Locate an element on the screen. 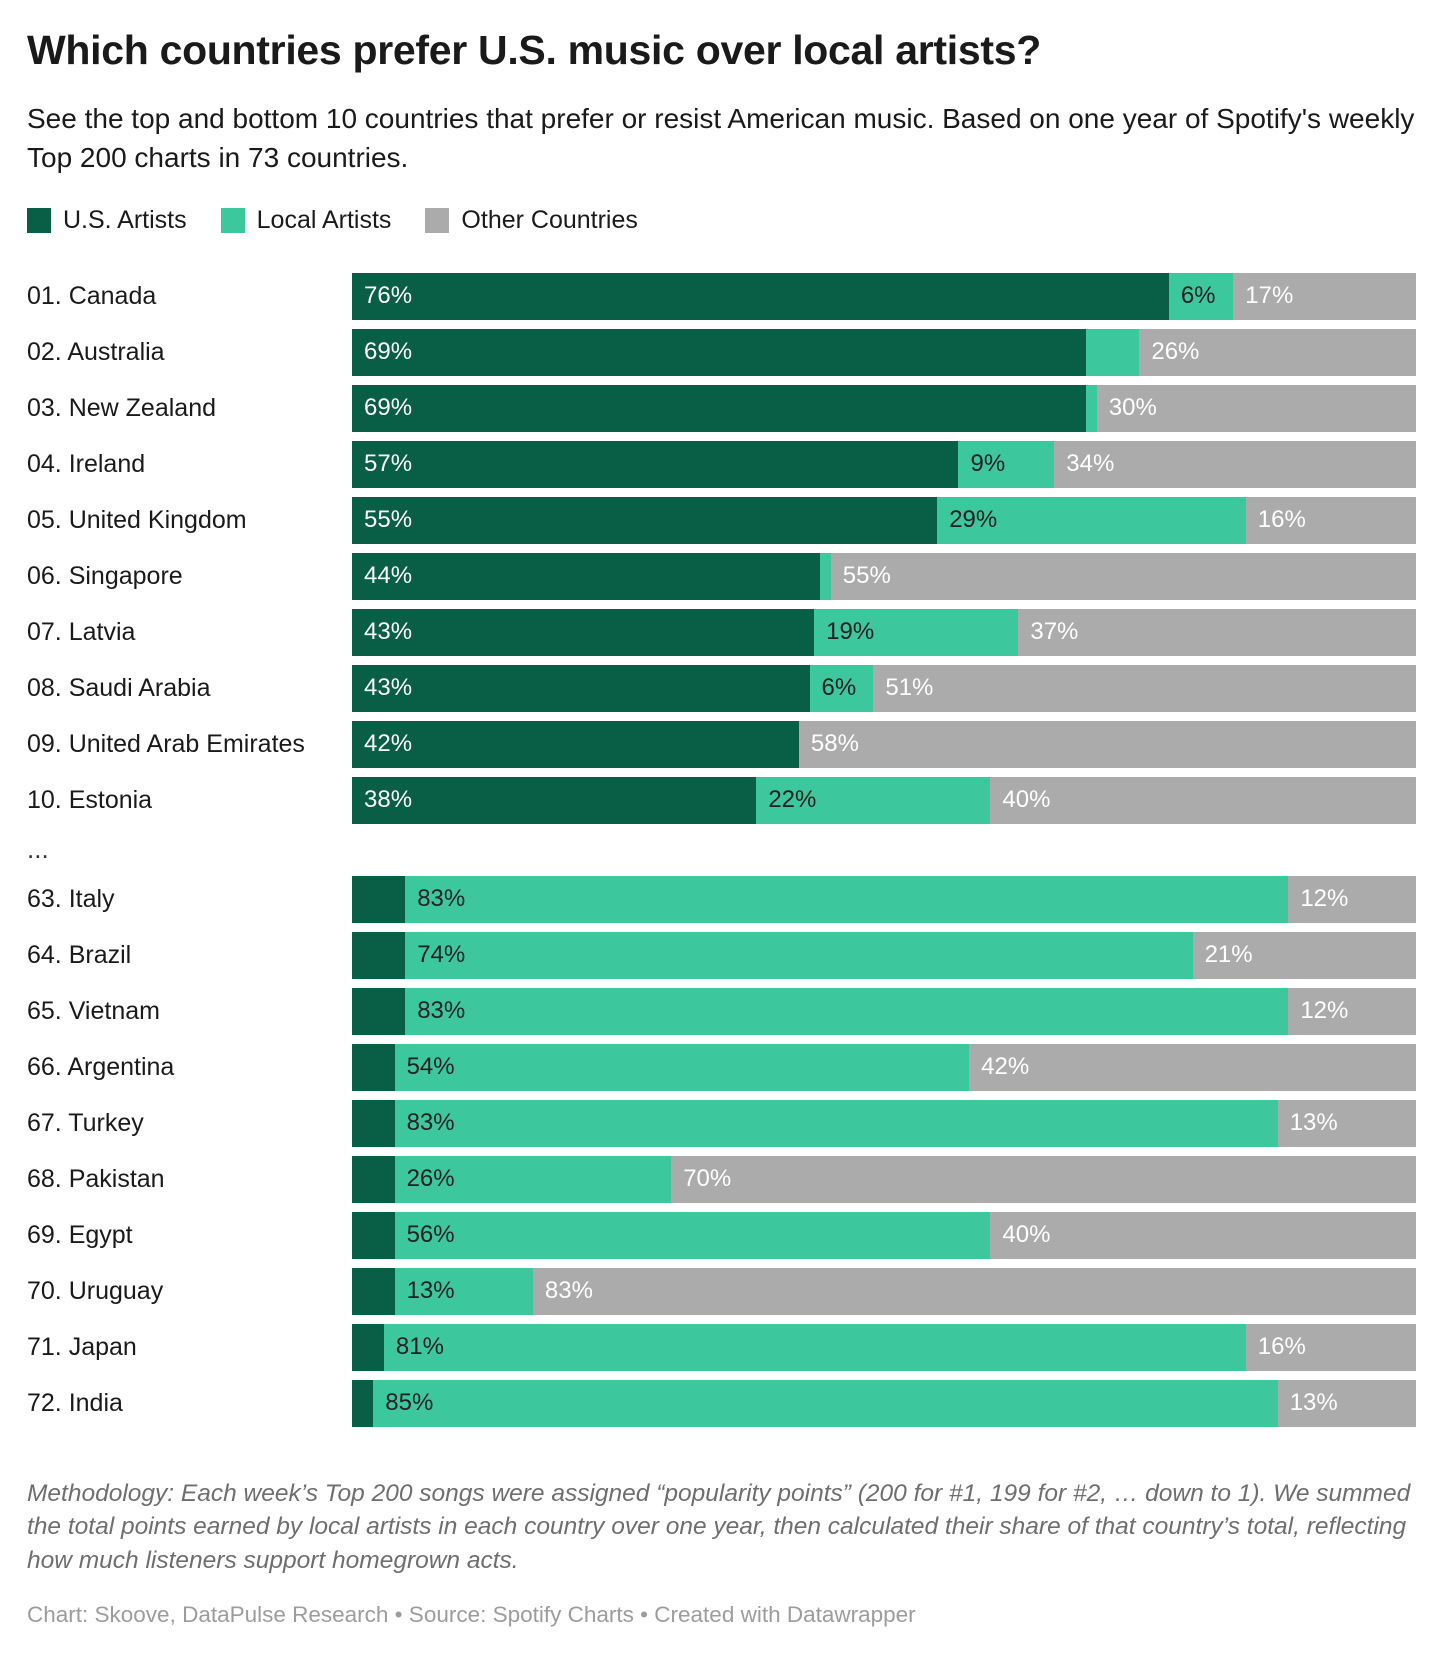 This screenshot has height=1675, width=1440. country-label: 04. Ireland is located at coordinates (86, 463).